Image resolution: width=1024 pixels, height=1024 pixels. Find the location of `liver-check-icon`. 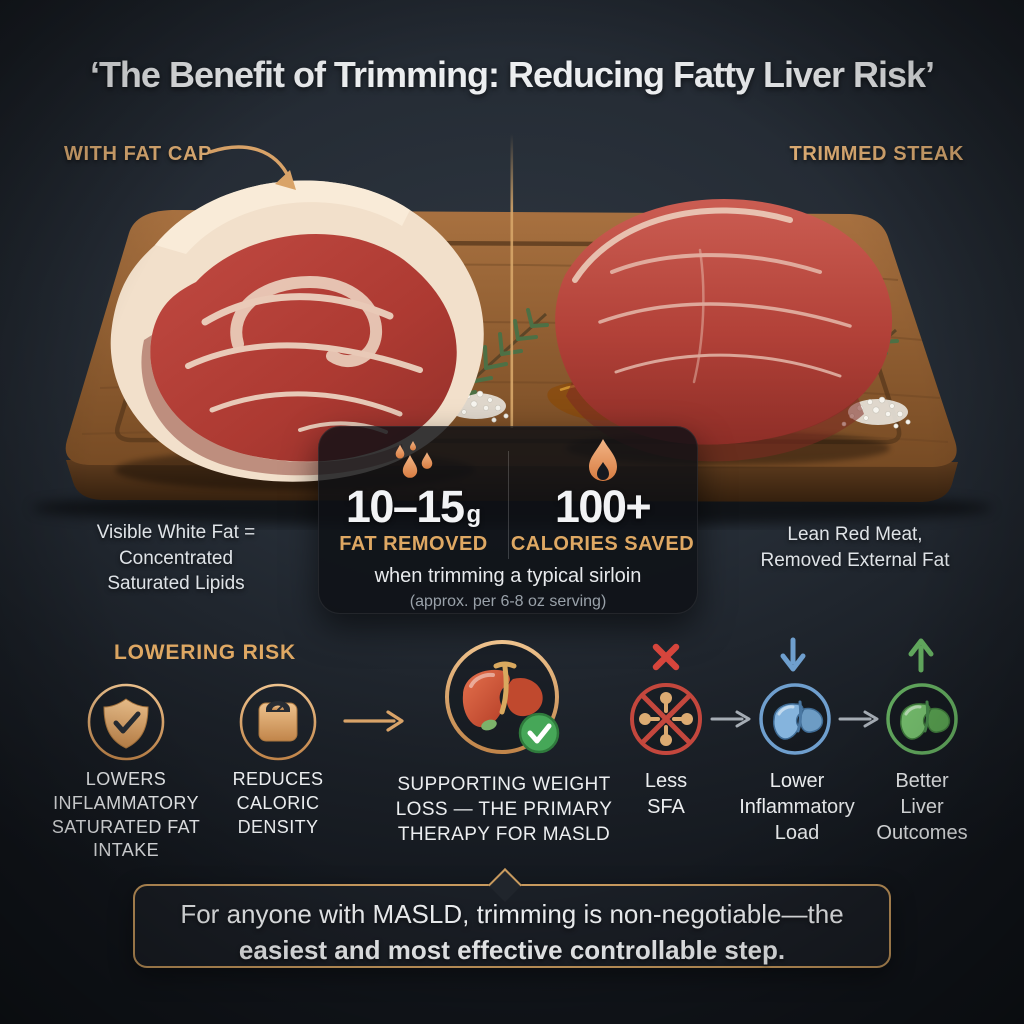

liver-check-icon is located at coordinates (502, 697).